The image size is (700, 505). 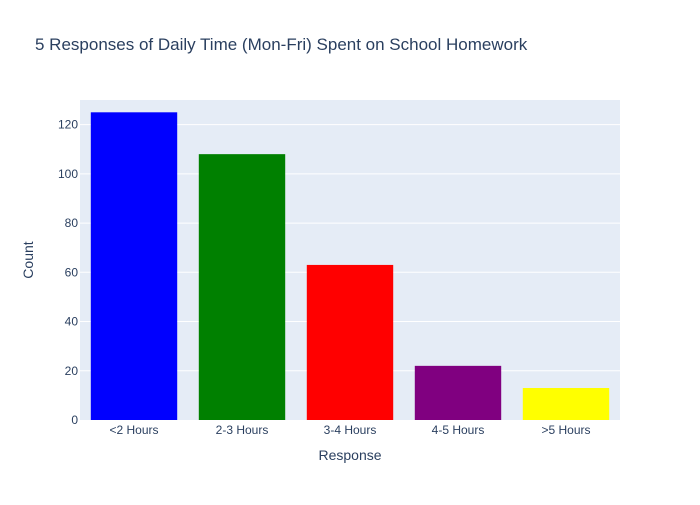 I want to click on x-tick-label: <2 Hours, so click(x=133, y=430).